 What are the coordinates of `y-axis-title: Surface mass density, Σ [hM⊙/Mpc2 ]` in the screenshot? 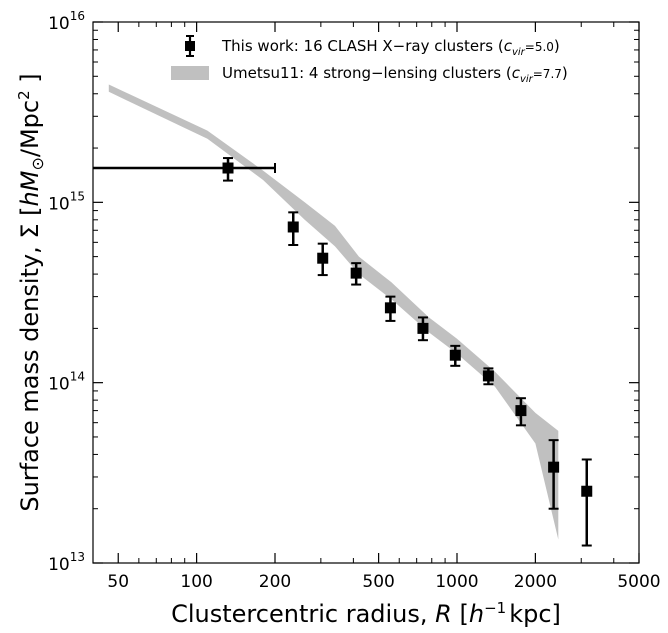 It's located at (31, 292).